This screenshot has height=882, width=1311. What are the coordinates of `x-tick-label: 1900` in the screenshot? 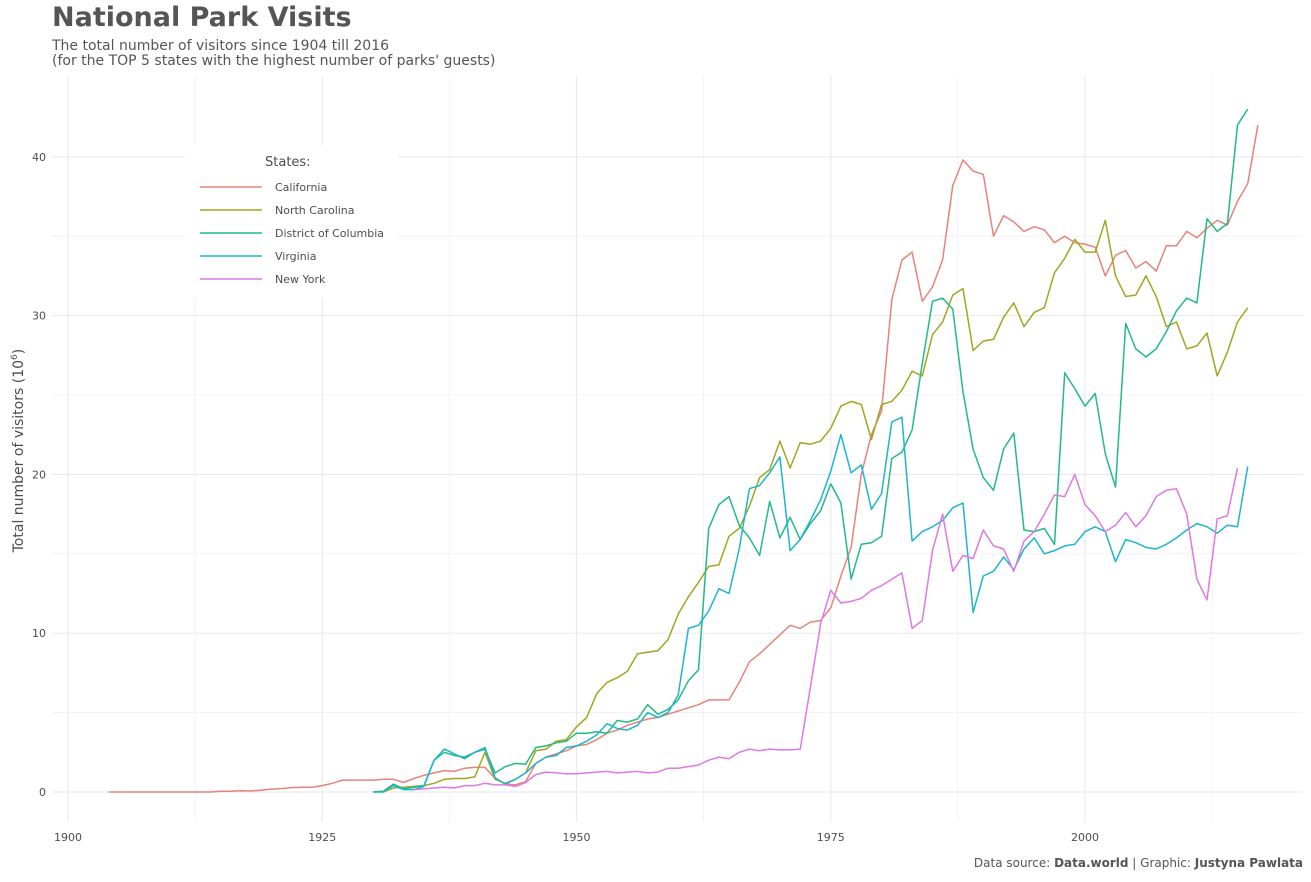 It's located at (68, 837).